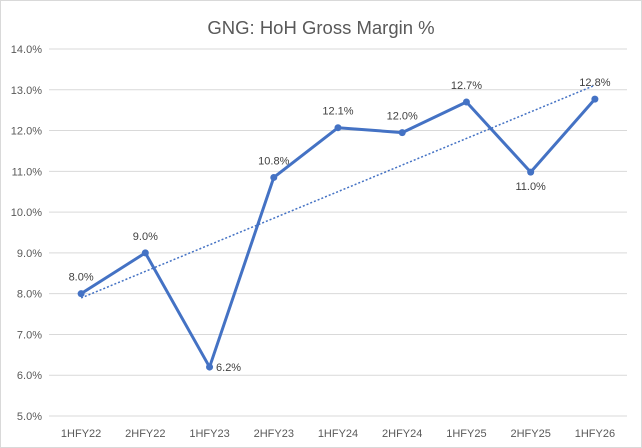 The image size is (642, 448). I want to click on x-tick-label: 1HFY24, so click(338, 434).